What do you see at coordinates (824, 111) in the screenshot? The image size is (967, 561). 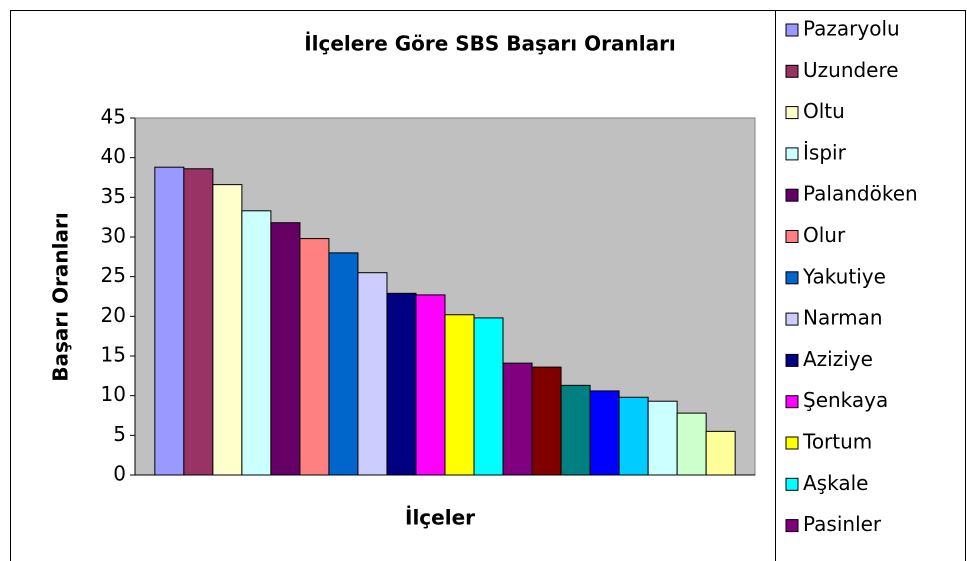 I see `legend-label: Oltu` at bounding box center [824, 111].